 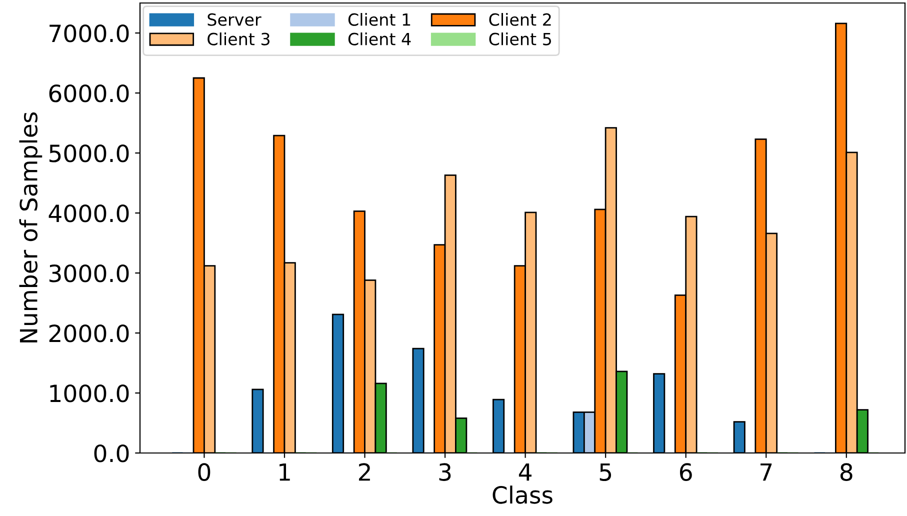 What do you see at coordinates (89, 153) in the screenshot?
I see `y-tick-label: 5000.0` at bounding box center [89, 153].